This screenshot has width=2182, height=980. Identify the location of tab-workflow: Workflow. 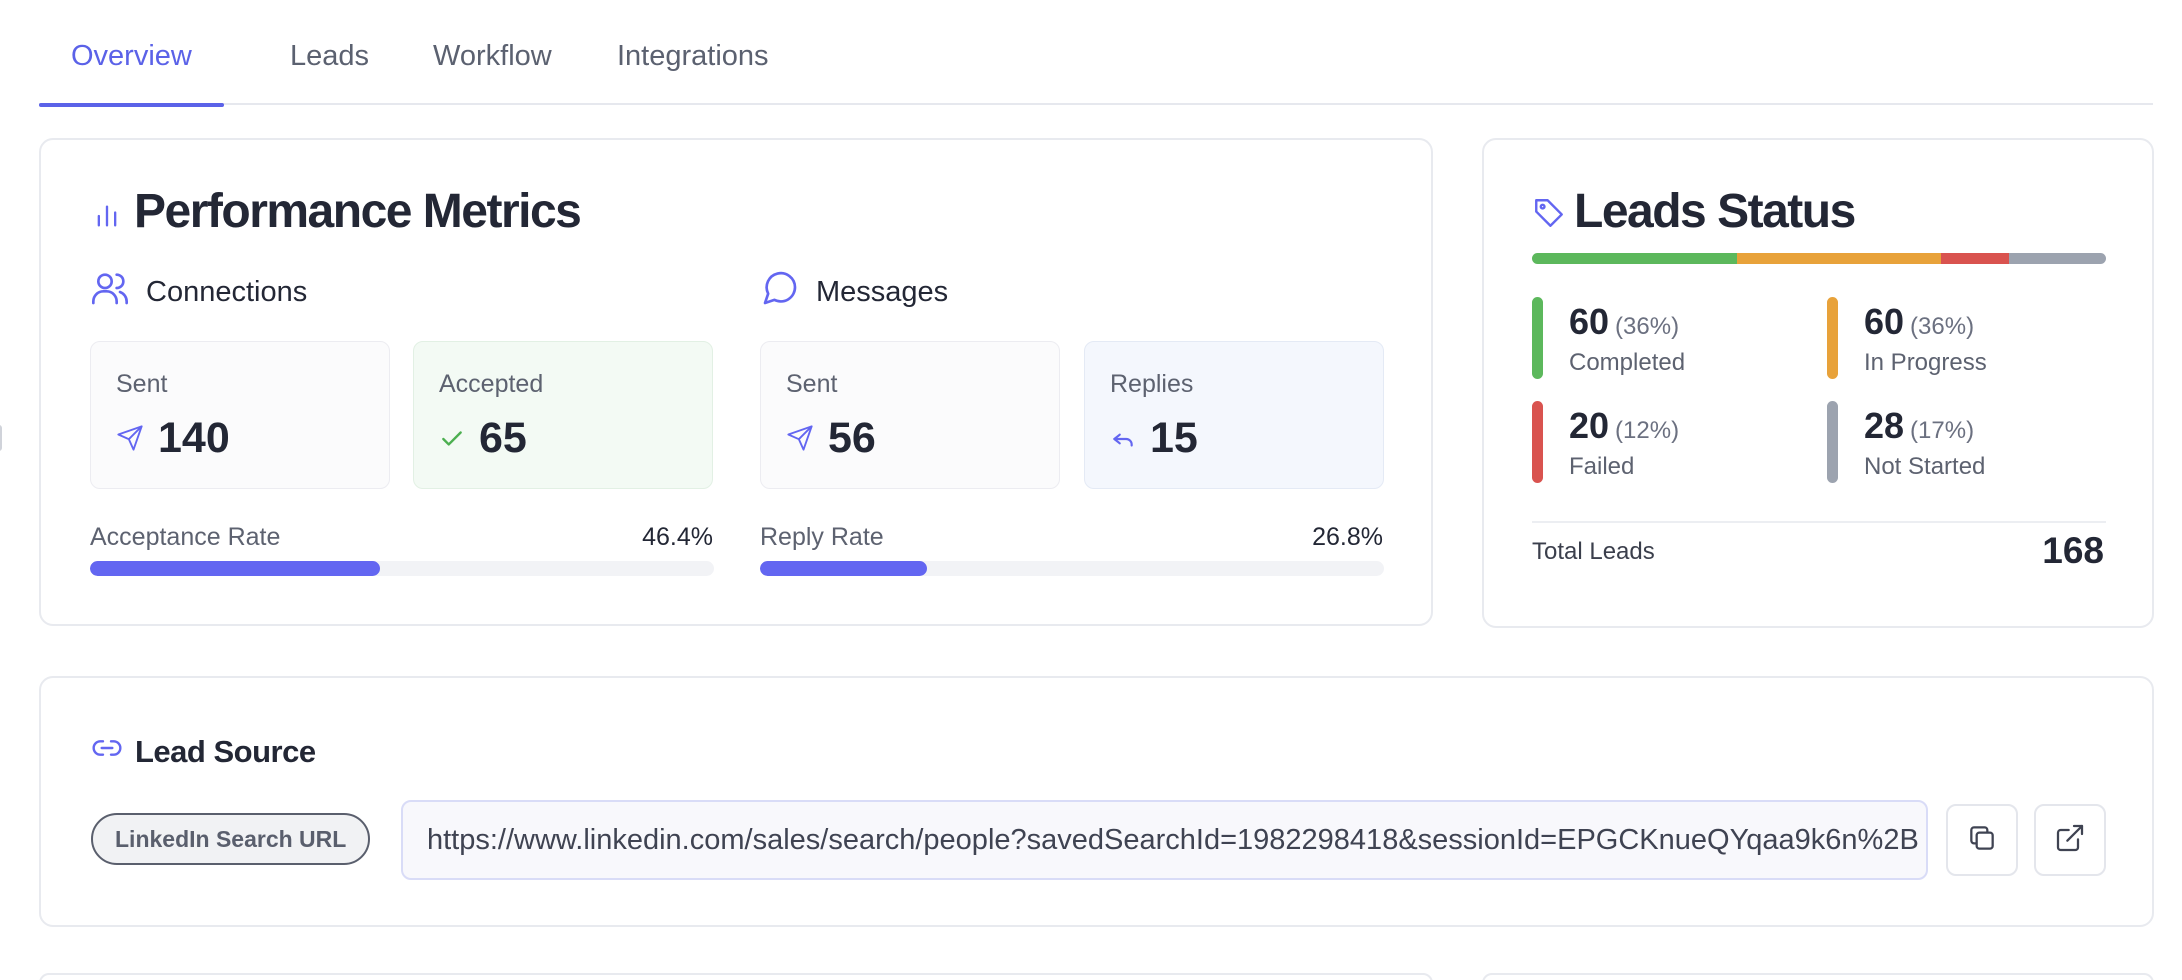
(492, 56).